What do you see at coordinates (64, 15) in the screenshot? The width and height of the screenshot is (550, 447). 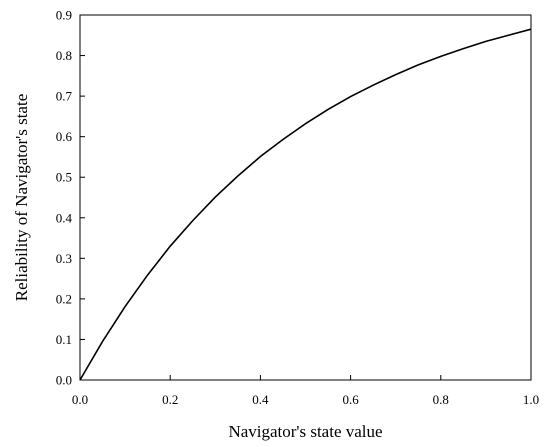 I see `y-tick-label: 0.9` at bounding box center [64, 15].